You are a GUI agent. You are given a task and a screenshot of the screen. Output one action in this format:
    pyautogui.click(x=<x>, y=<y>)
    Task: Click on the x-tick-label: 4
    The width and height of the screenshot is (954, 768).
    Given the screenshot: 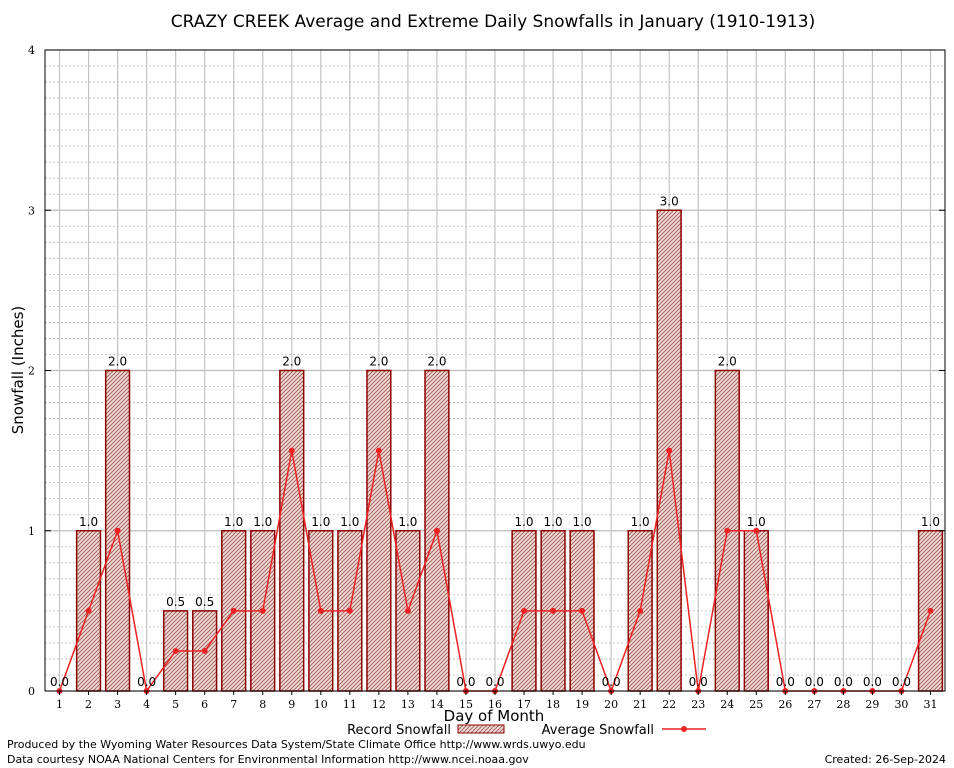 What is the action you would take?
    pyautogui.click(x=146, y=704)
    